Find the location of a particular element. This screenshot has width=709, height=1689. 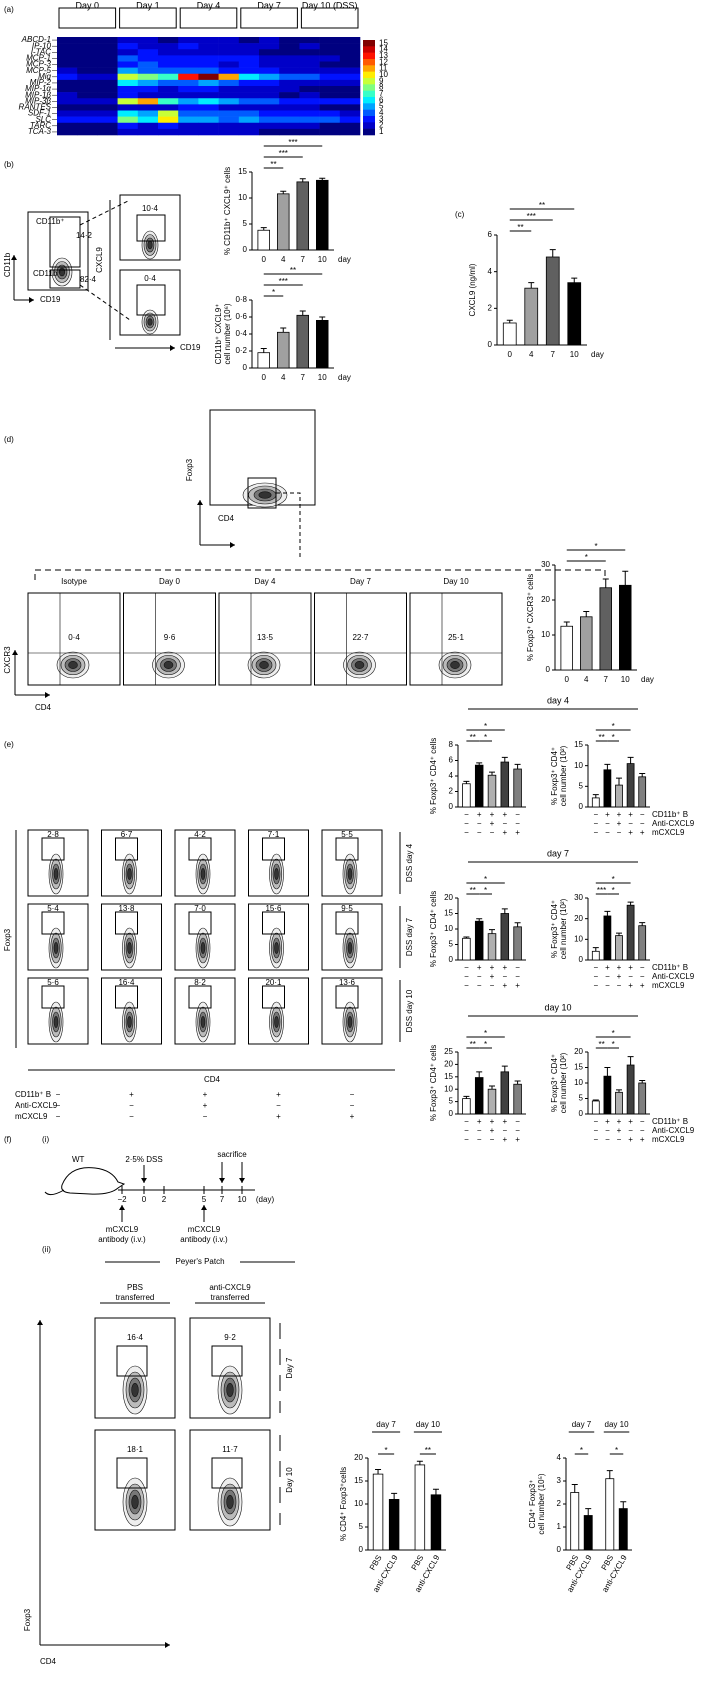

gene-label: MIP-1α is located at coordinates (38, 88).